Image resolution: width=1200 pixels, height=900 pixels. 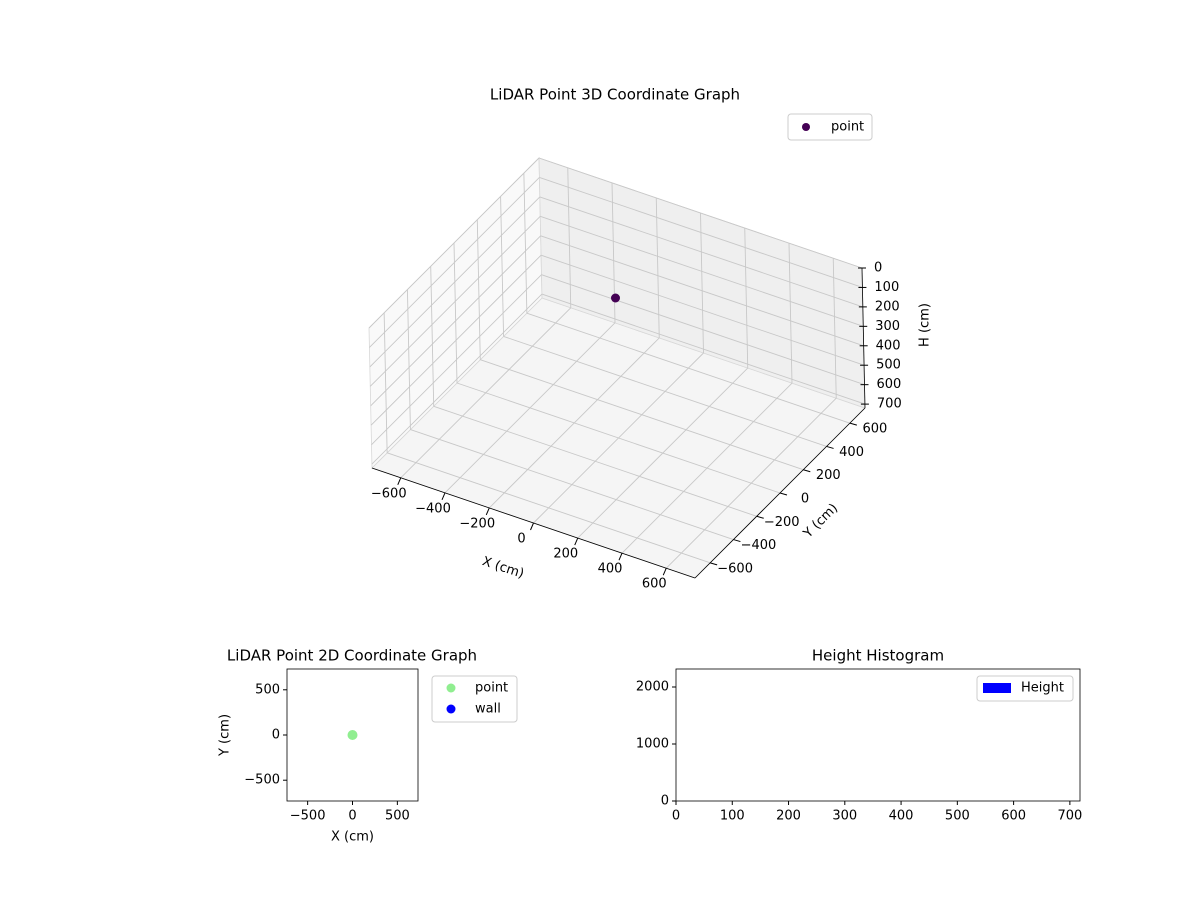 I want to click on chart-title: LiDAR Point 3D Coordinate Graph, so click(x=615, y=95).